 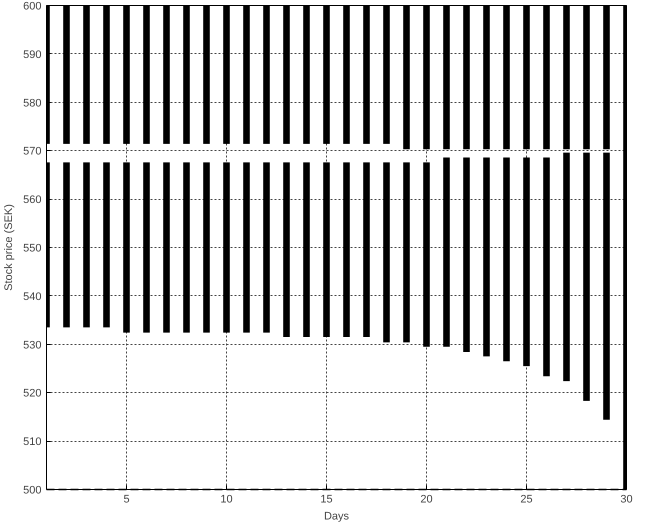 What do you see at coordinates (32, 296) in the screenshot?
I see `y-tick-label: 540` at bounding box center [32, 296].